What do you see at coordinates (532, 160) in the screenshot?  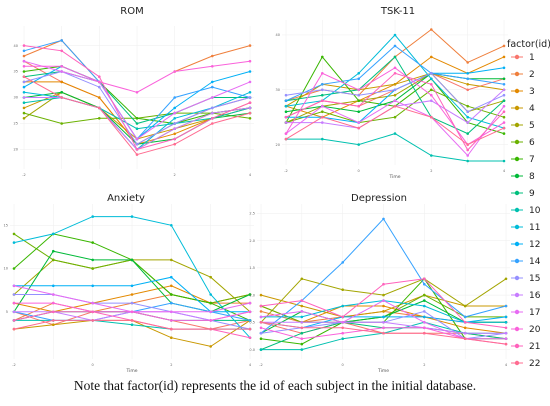 I see `legend-label: 7` at bounding box center [532, 160].